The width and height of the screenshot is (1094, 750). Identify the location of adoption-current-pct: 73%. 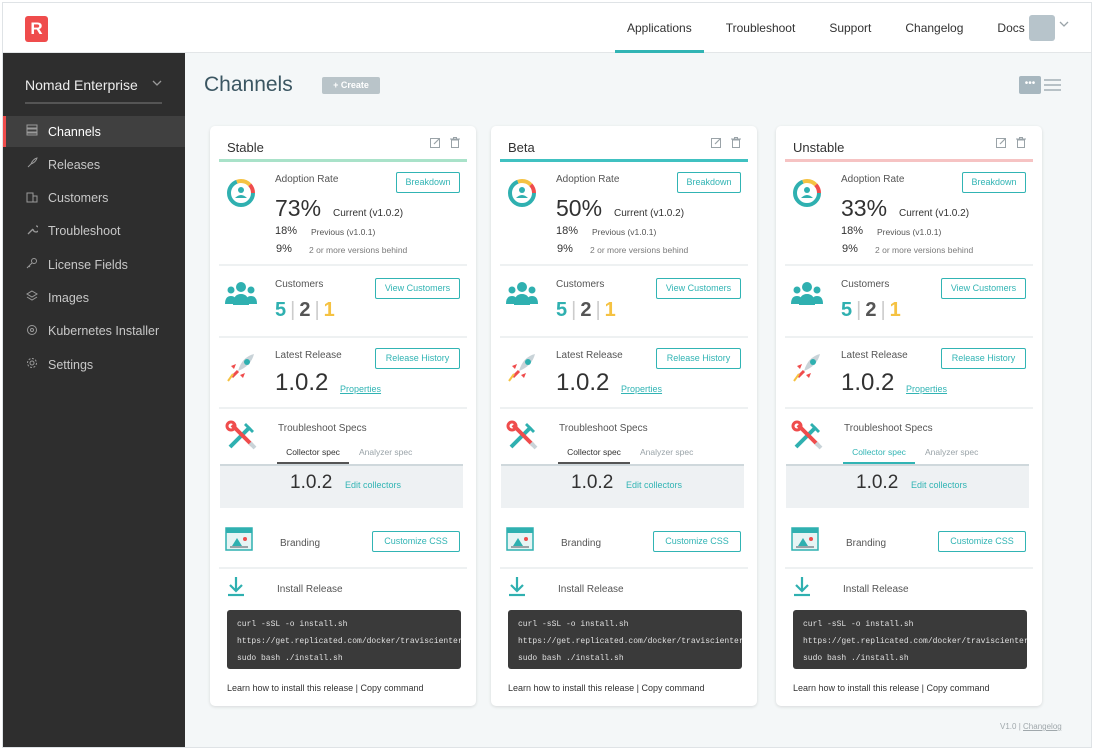
(298, 208).